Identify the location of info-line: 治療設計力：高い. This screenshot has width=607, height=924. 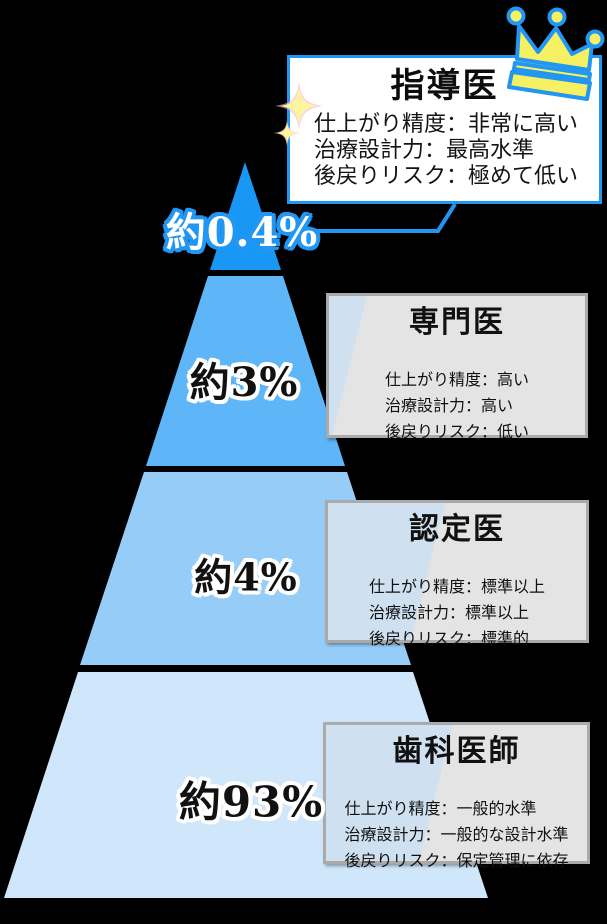
(448, 405).